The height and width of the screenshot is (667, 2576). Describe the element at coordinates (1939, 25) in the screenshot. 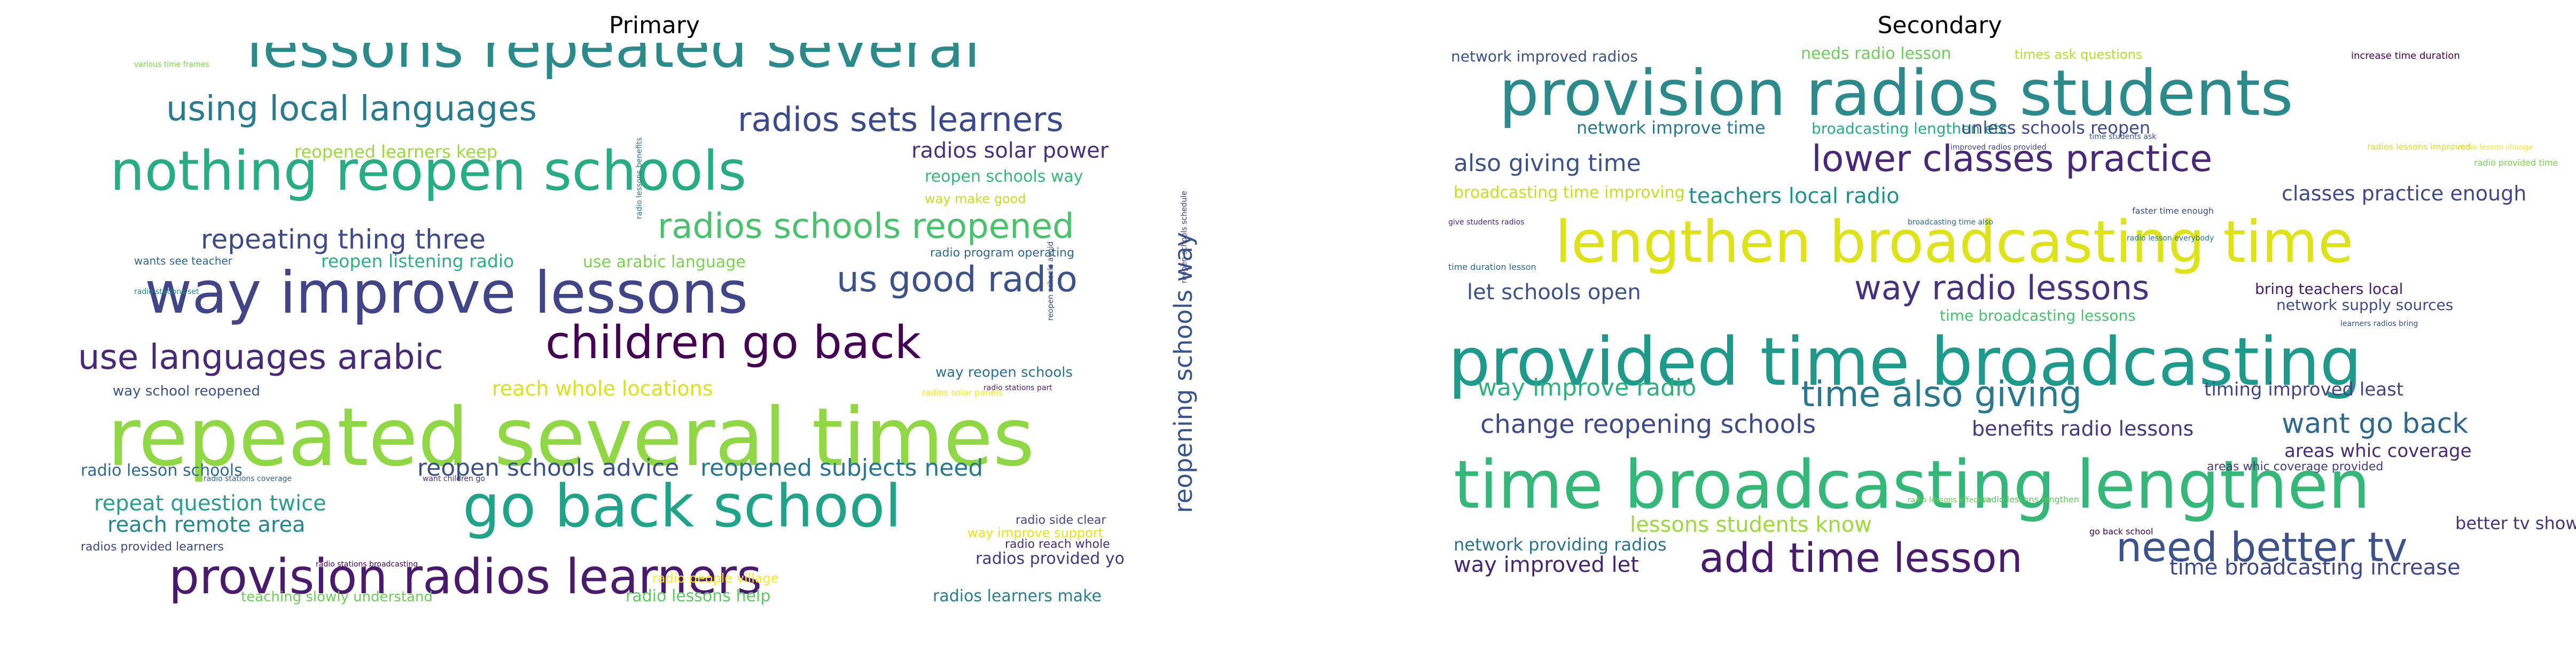

I see `secondary-title: Secondary` at that location.